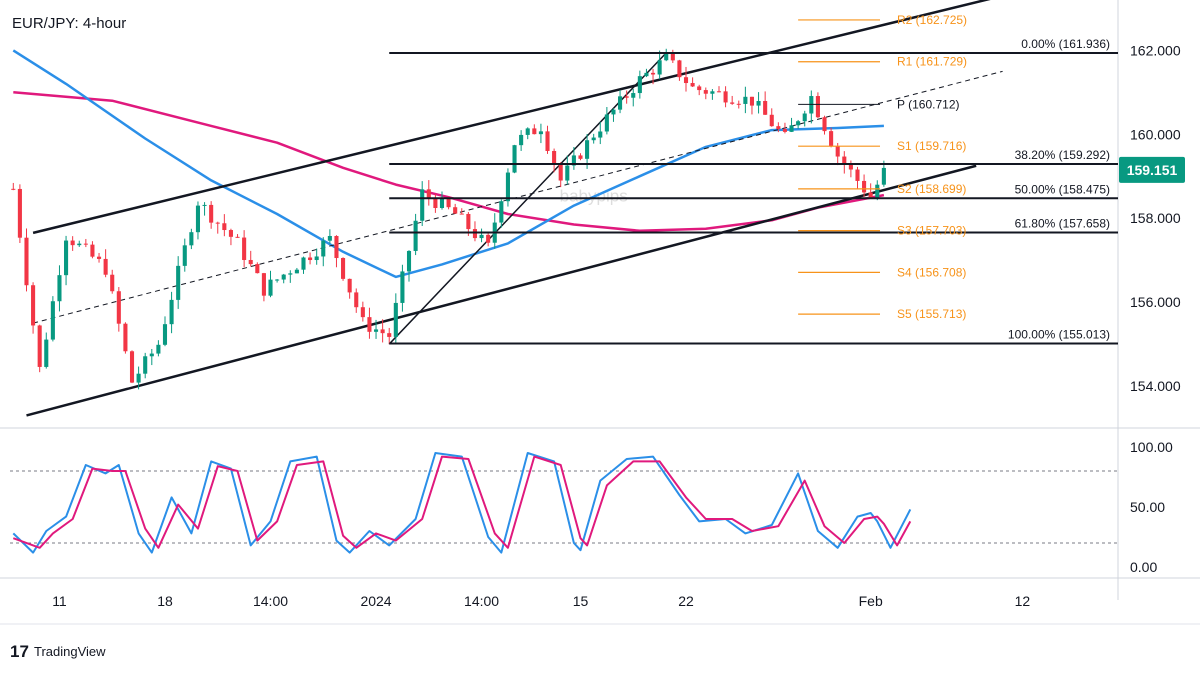 The height and width of the screenshot is (675, 1200). Describe the element at coordinates (1143, 567) in the screenshot. I see `stoch-tick-label: 0.00` at that location.